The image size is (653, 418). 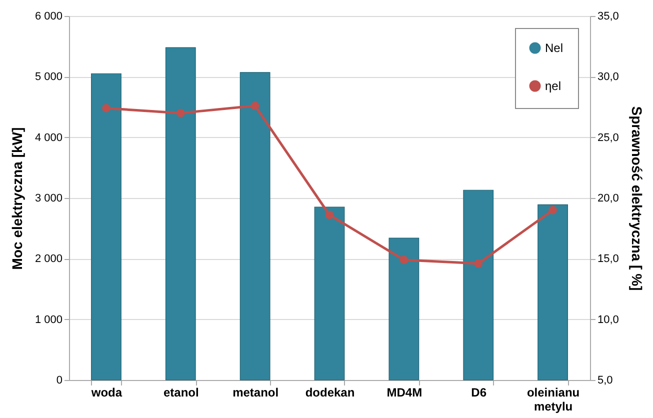 I want to click on y2-tick-label: 20,0, so click(x=608, y=198).